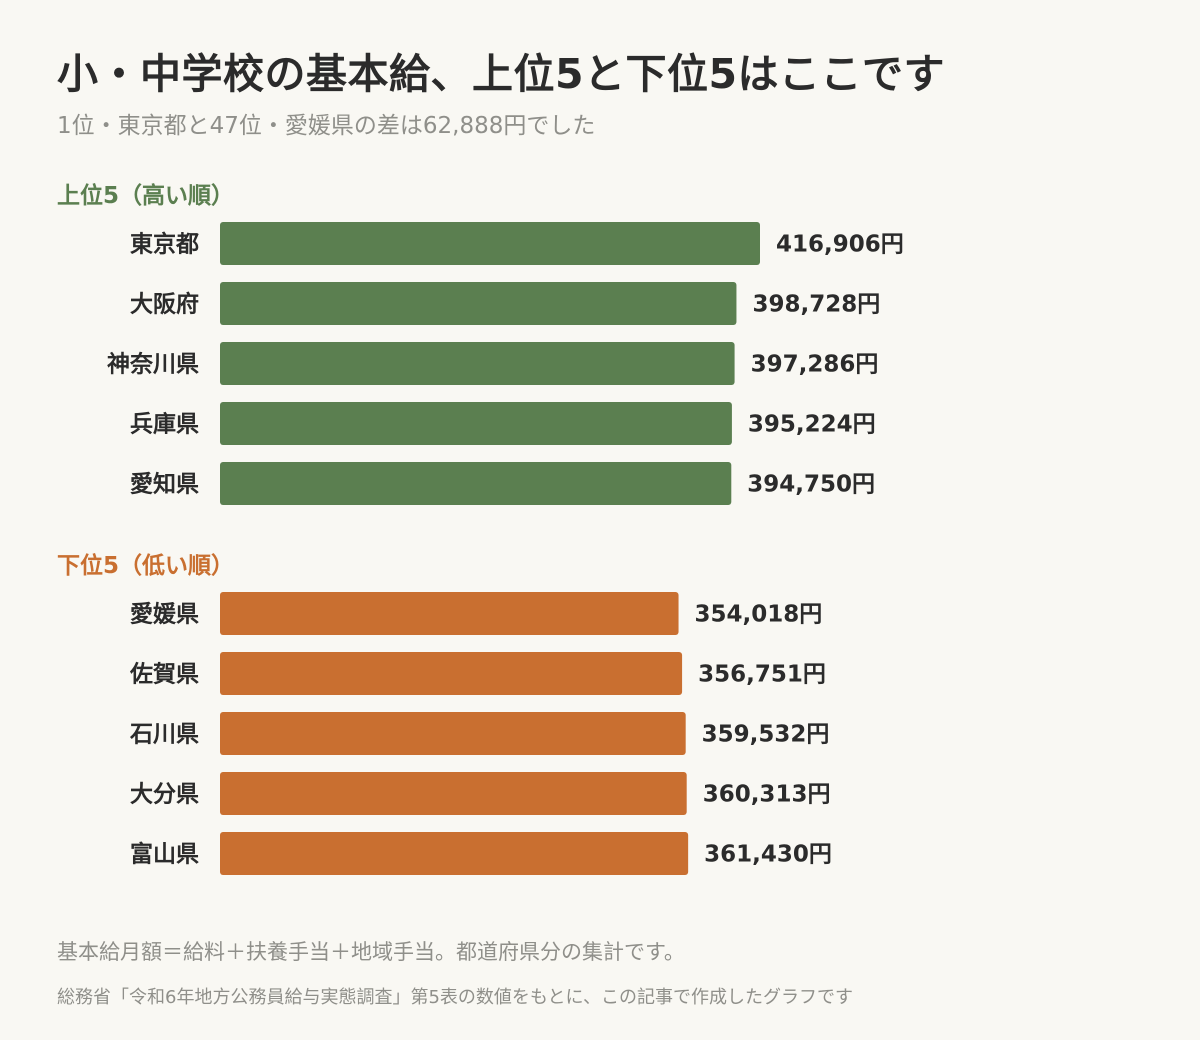  Describe the element at coordinates (501, 74) in the screenshot. I see `chart-title: 小・中学校の基本給、上位5と下位5はここです` at that location.